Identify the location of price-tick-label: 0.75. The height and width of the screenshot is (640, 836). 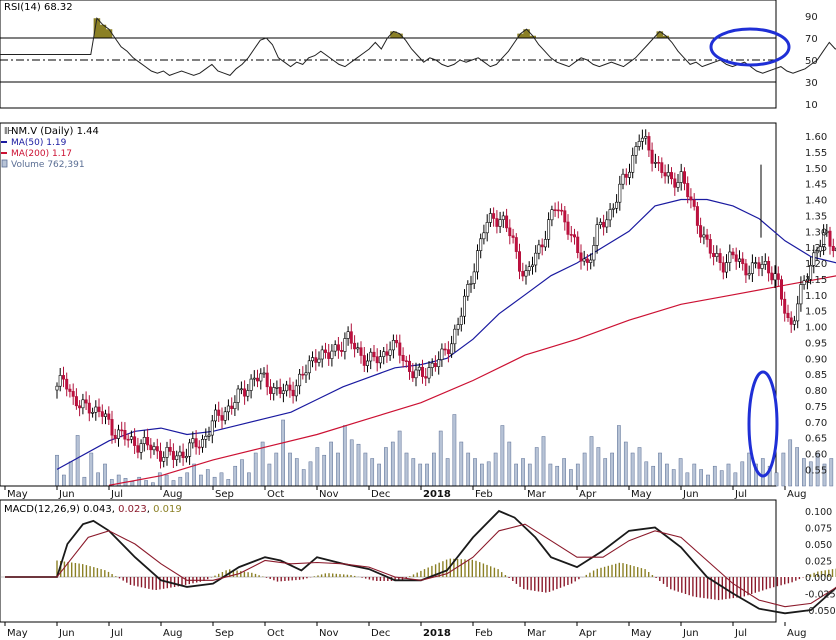
(816, 407).